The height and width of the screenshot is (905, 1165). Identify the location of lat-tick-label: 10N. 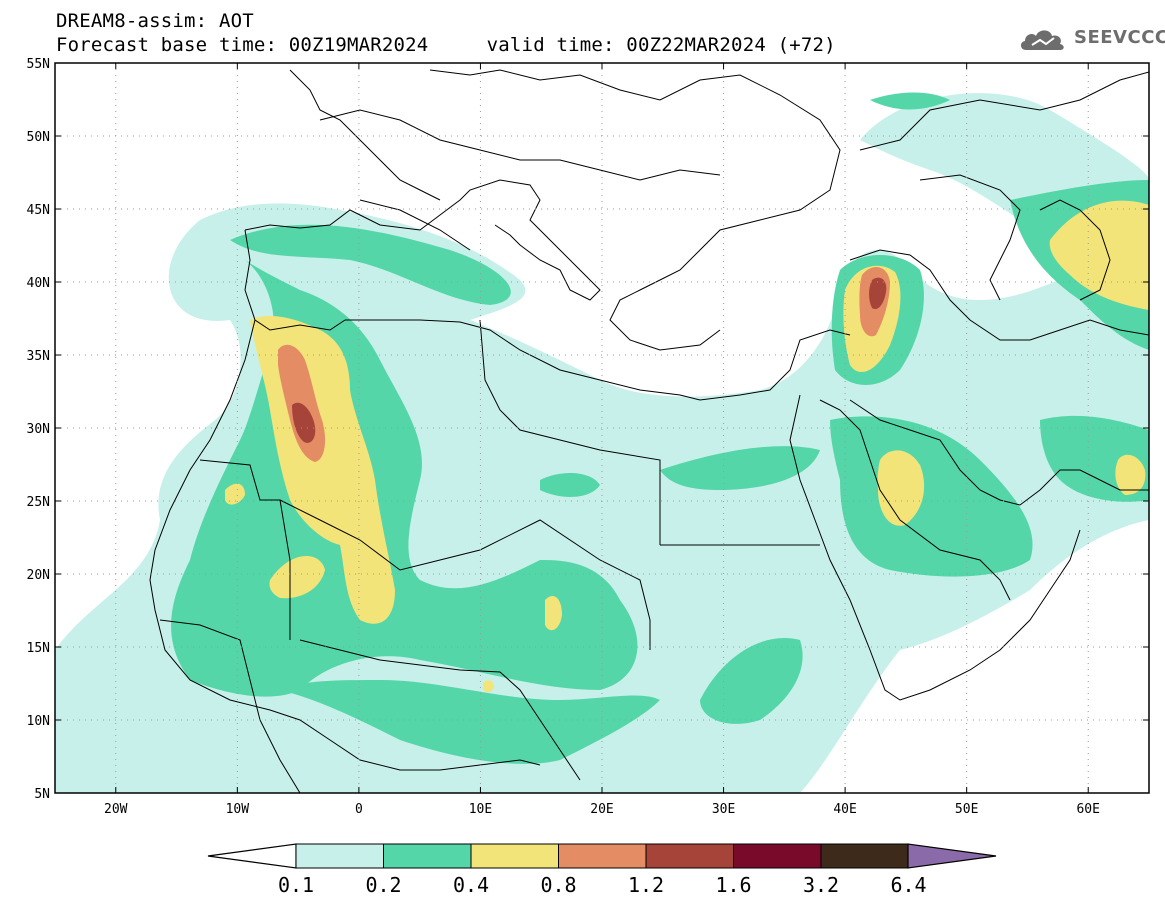
(38, 721).